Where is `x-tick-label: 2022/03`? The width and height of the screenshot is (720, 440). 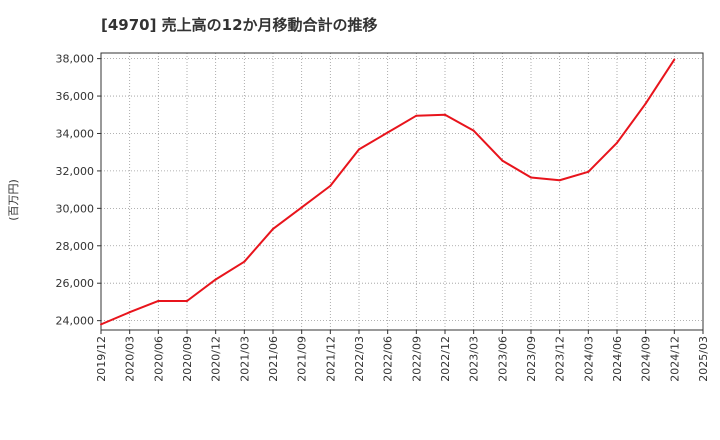 x-tick-label: 2022/03 is located at coordinates (359, 359).